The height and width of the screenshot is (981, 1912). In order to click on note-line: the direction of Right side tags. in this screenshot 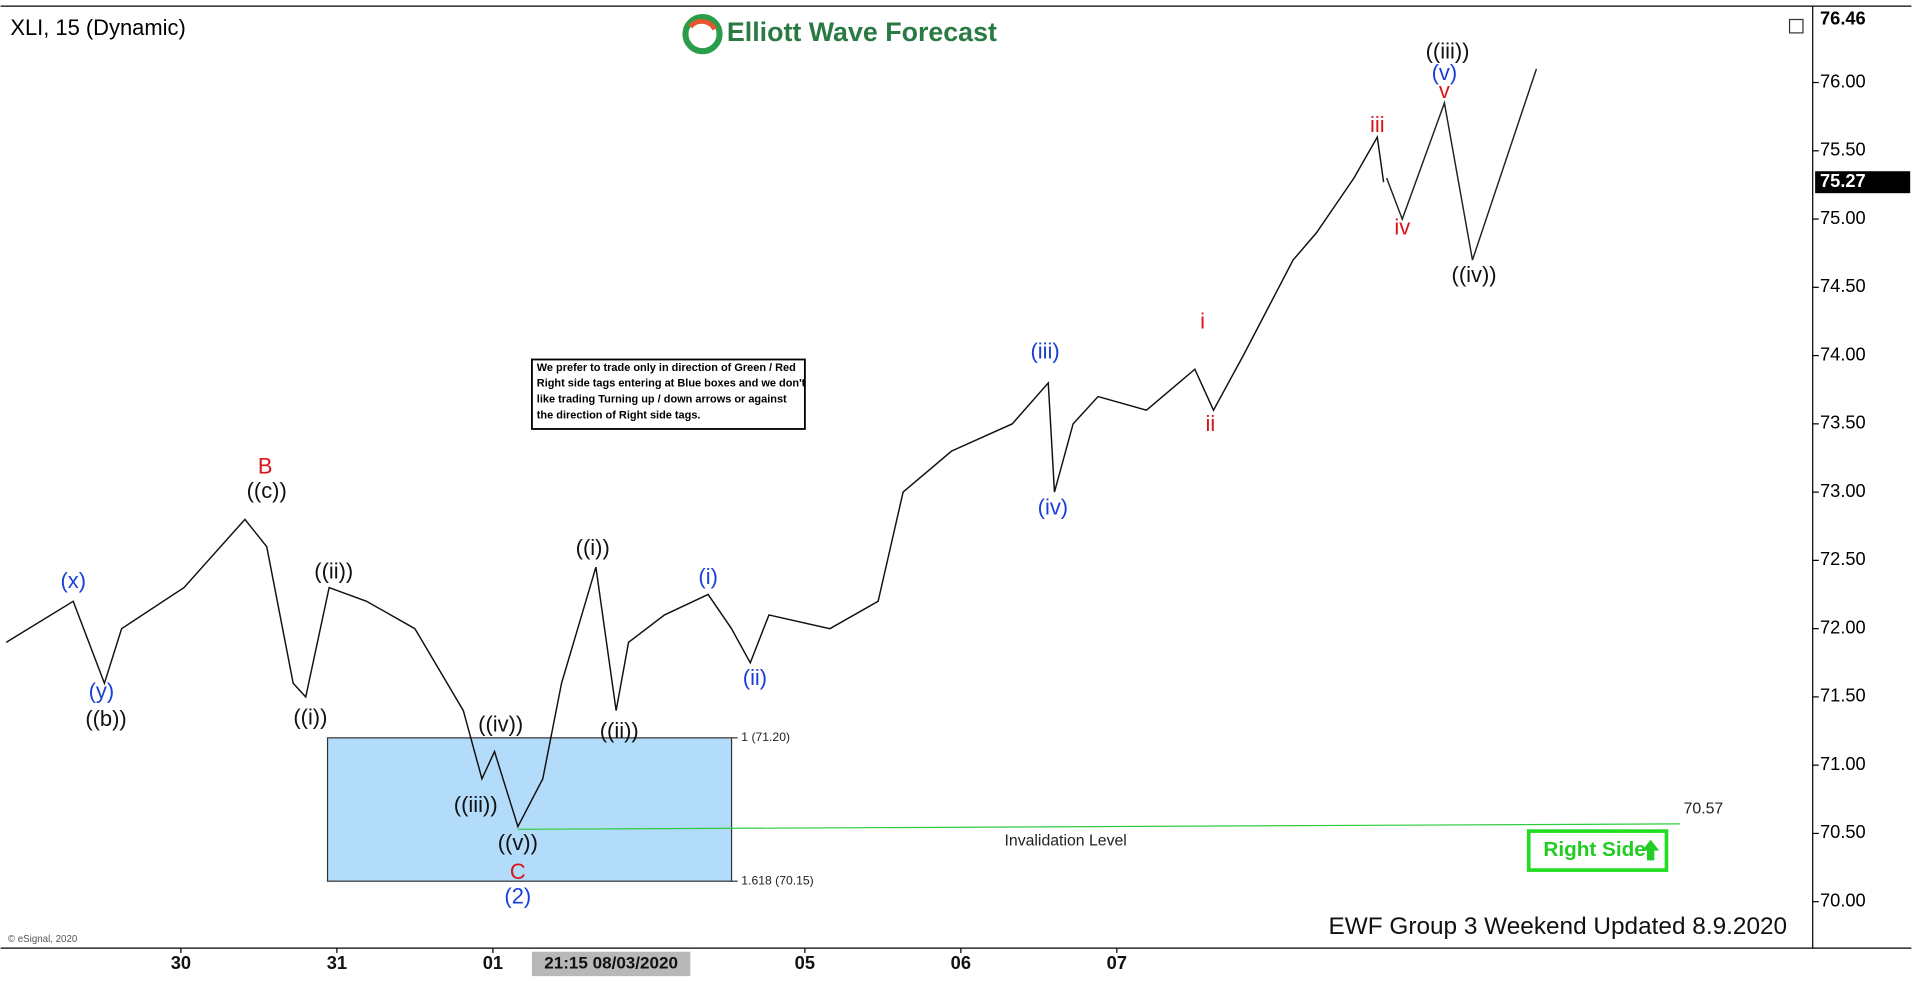, I will do `click(619, 415)`.